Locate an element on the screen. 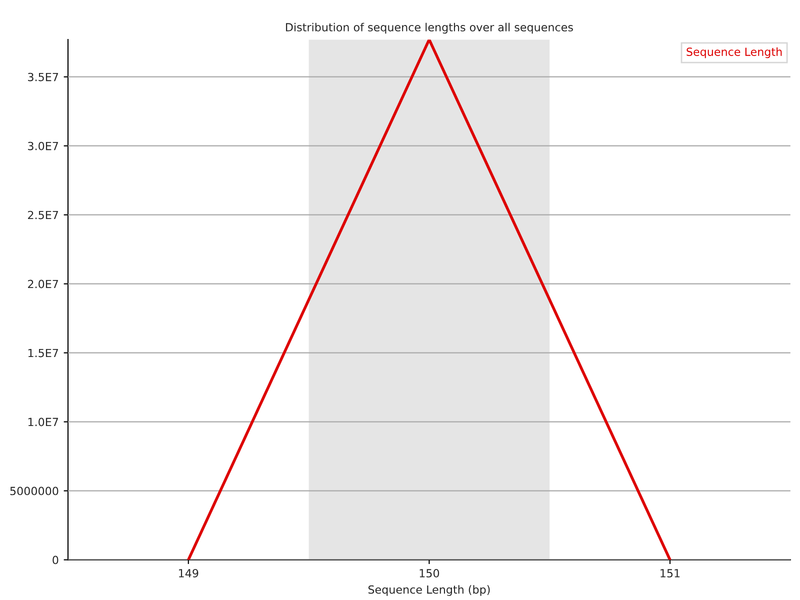  y-tick-label: 1.0E7 is located at coordinates (43, 422).